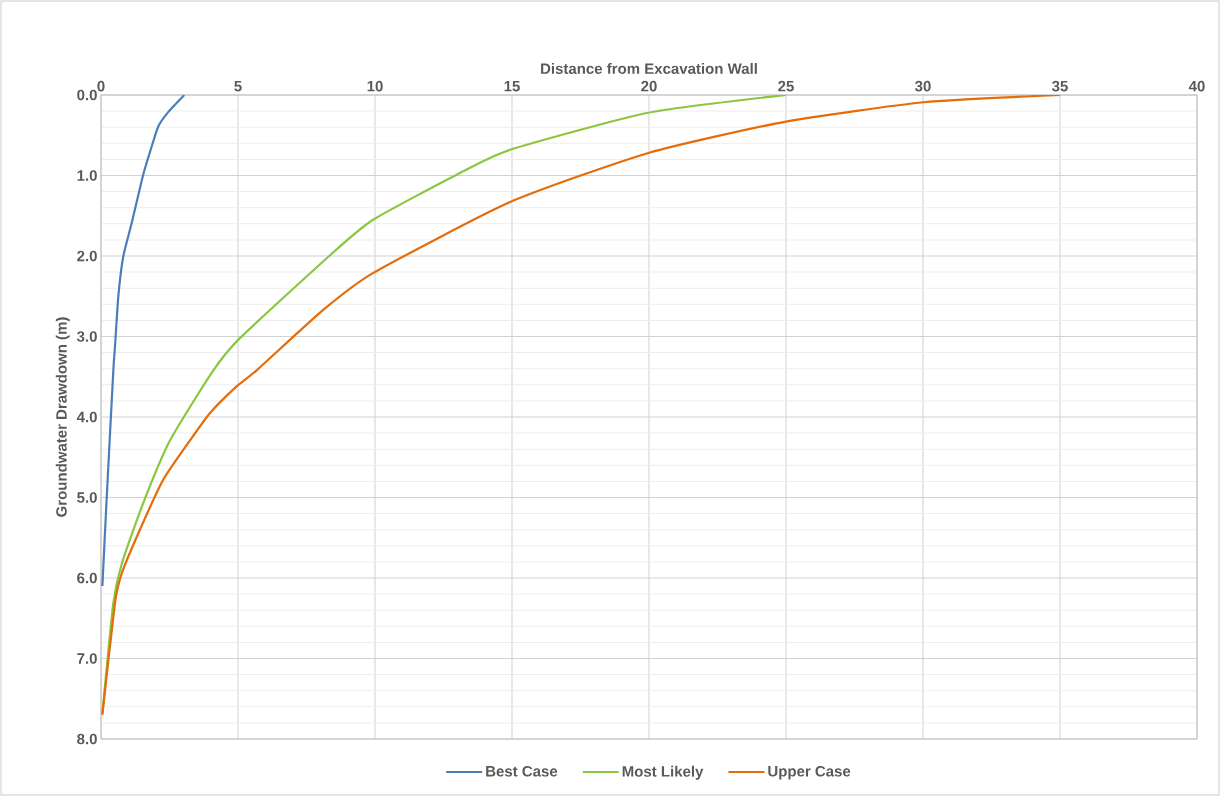 Image resolution: width=1220 pixels, height=796 pixels. What do you see at coordinates (87, 175) in the screenshot?
I see `y-tick-label: 1.0` at bounding box center [87, 175].